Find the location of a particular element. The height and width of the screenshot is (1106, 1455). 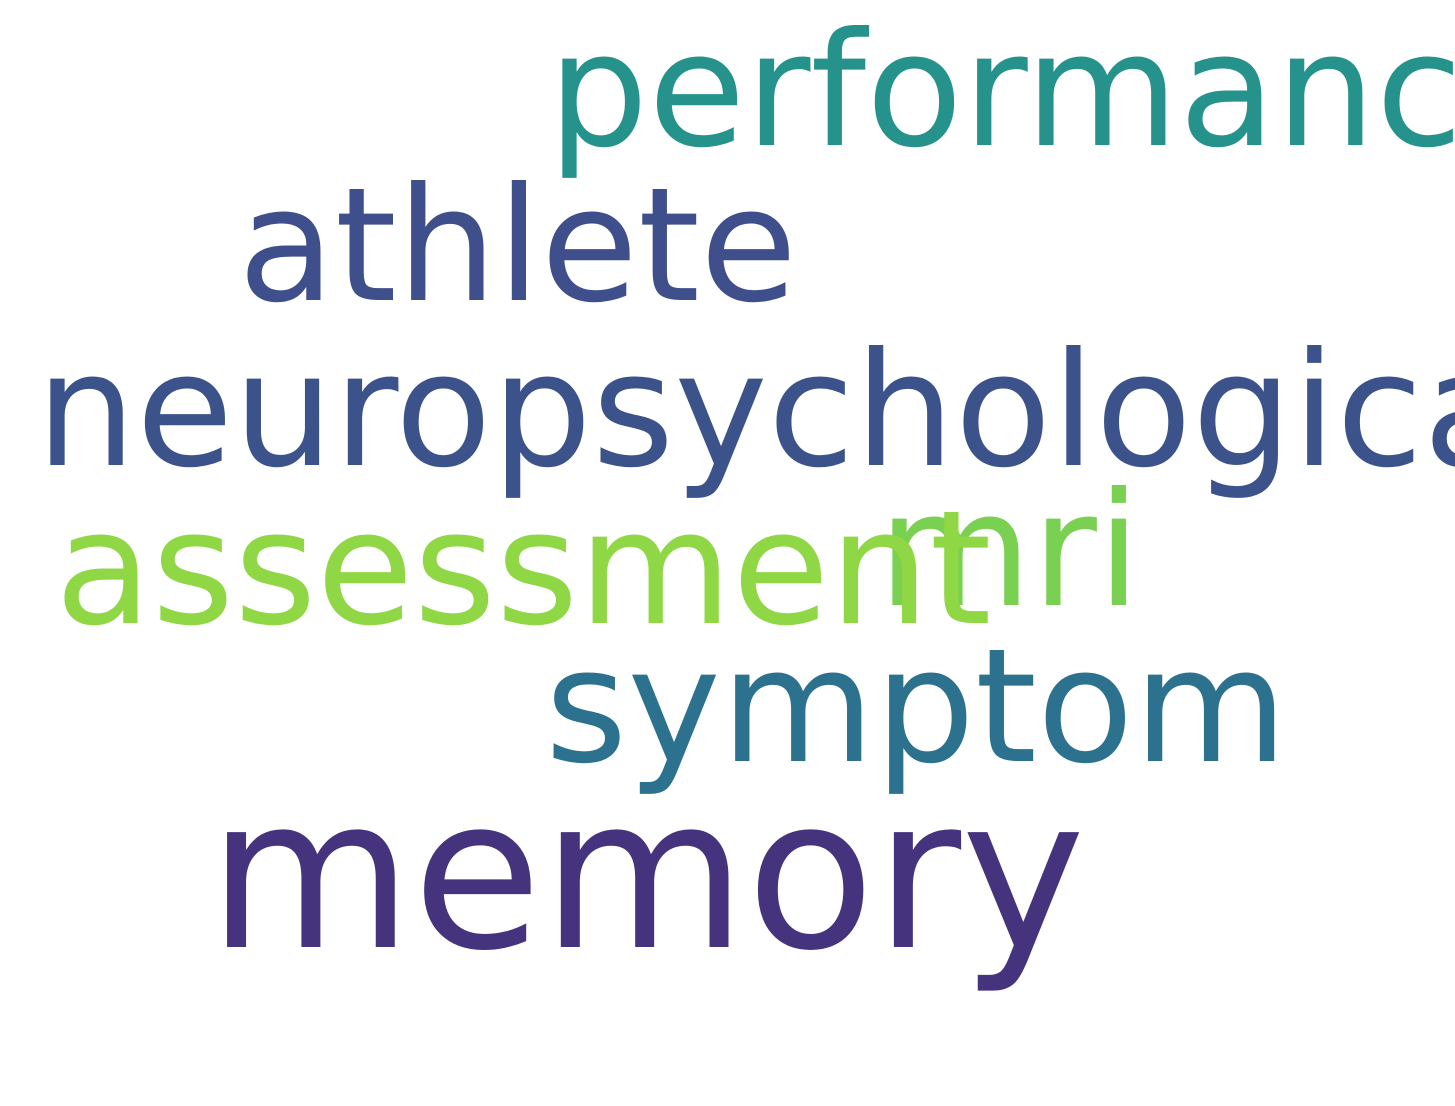

word-athlete: athlete is located at coordinates (518, 246).